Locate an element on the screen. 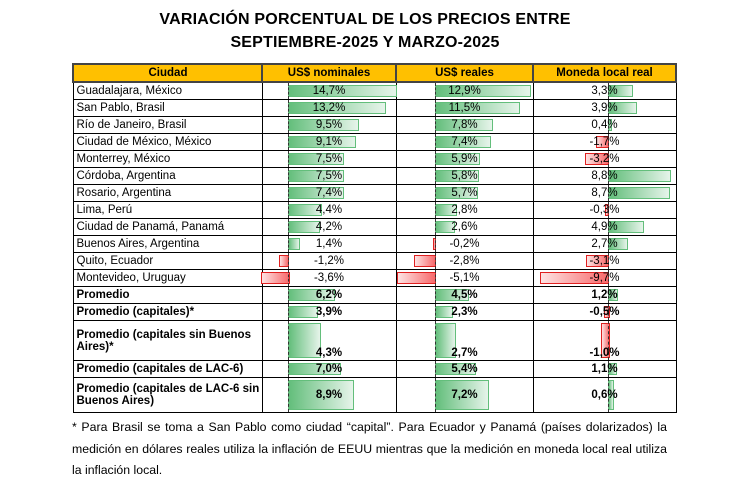 The width and height of the screenshot is (730, 482). nominal-usd-cell: 8,9% is located at coordinates (329, 395).